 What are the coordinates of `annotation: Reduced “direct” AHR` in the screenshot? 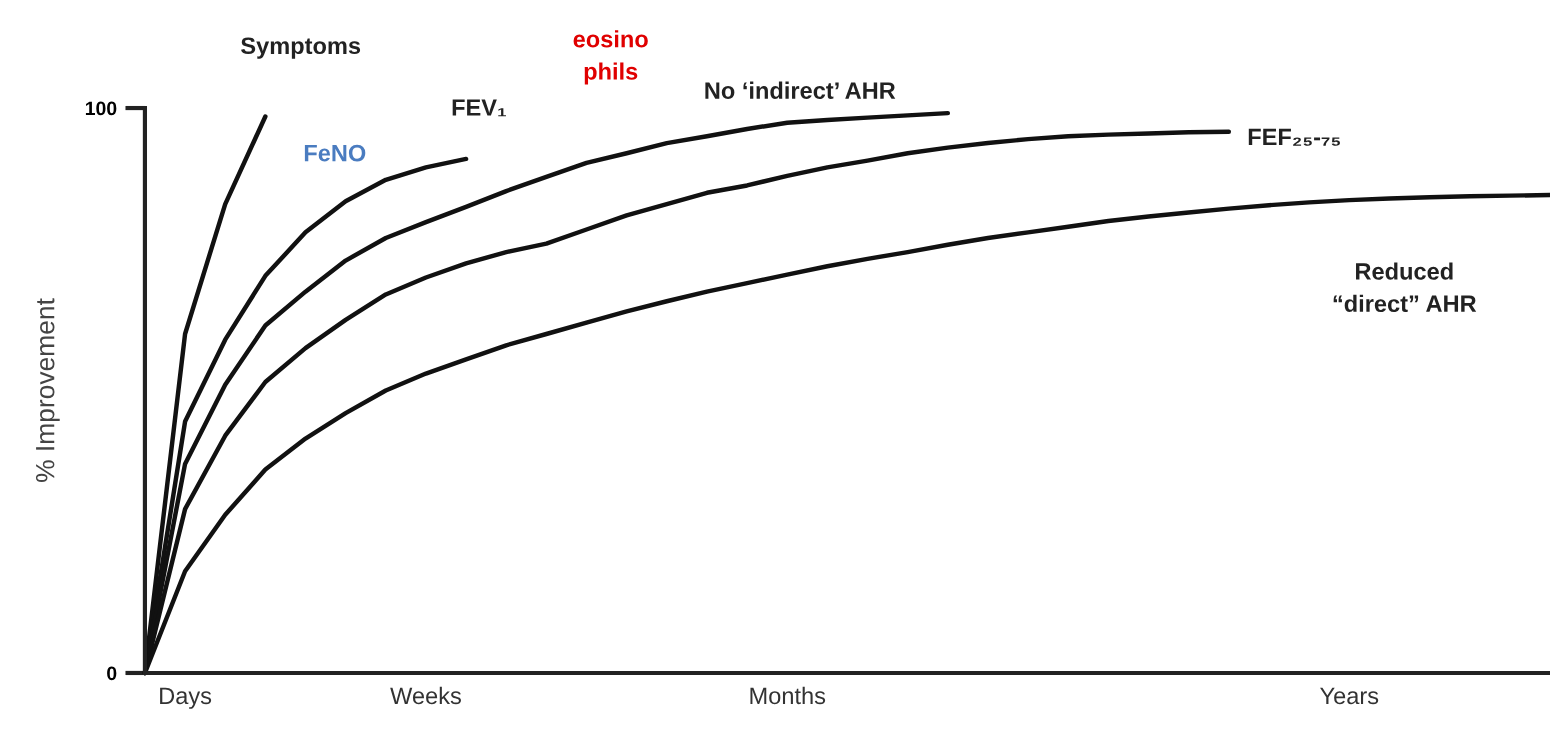 It's located at (1405, 287).